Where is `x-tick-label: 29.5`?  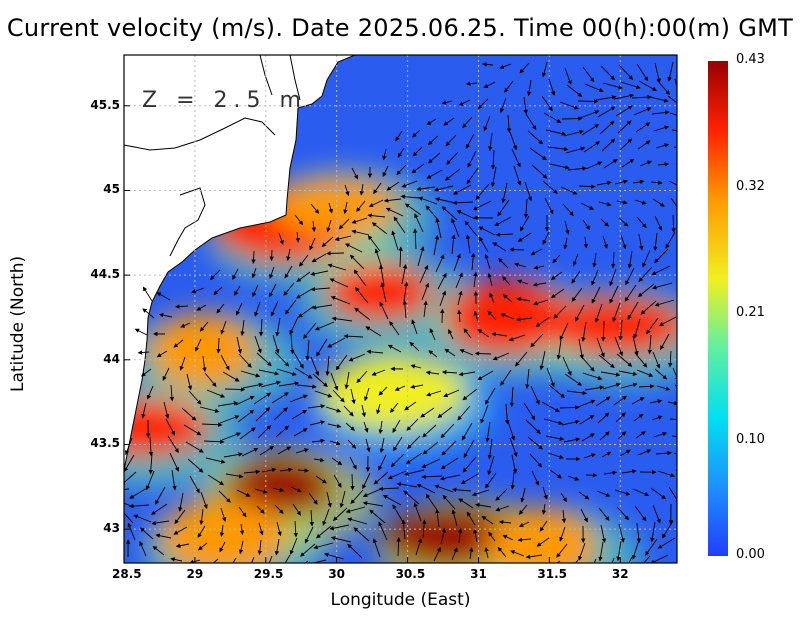 x-tick-label: 29.5 is located at coordinates (268, 574).